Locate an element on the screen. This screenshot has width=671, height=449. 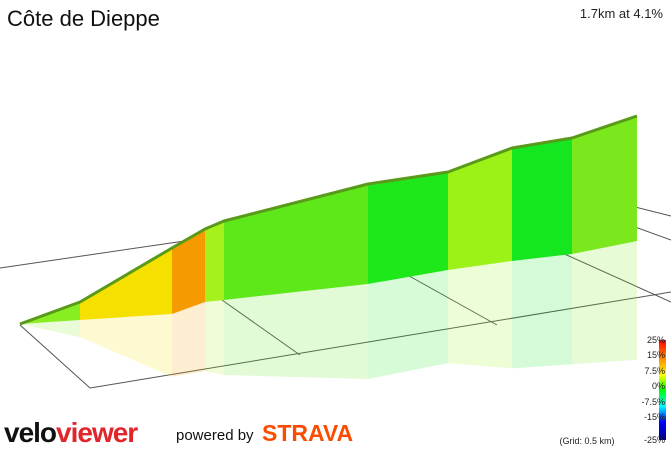
scale-label: 0% is located at coordinates (658, 386).